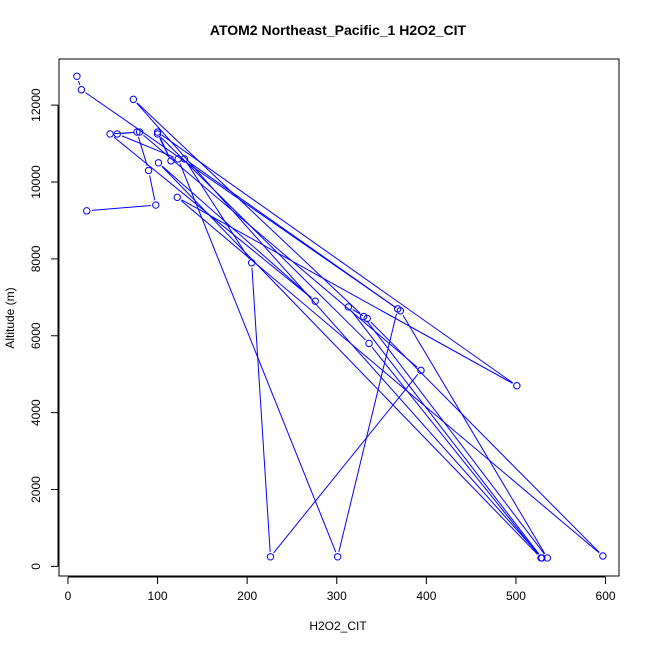 This screenshot has width=650, height=650. Describe the element at coordinates (36, 412) in the screenshot. I see `y-tick-label: 4000` at that location.